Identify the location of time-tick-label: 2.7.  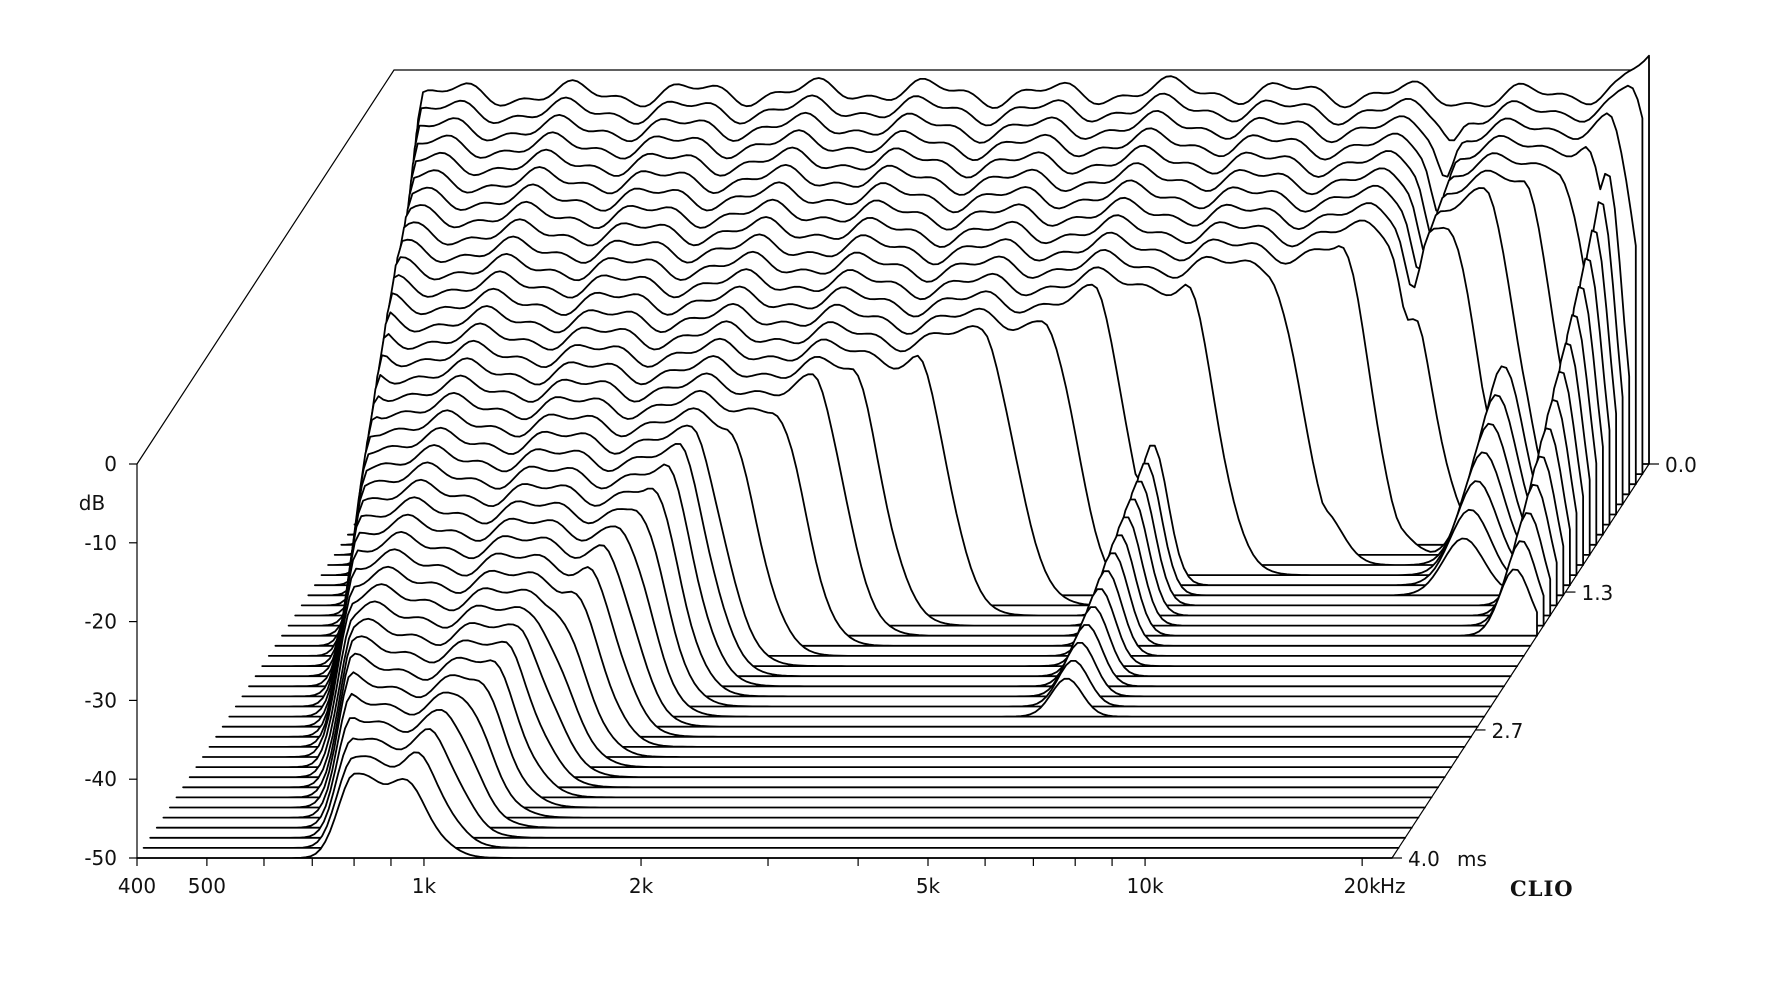
(1508, 731).